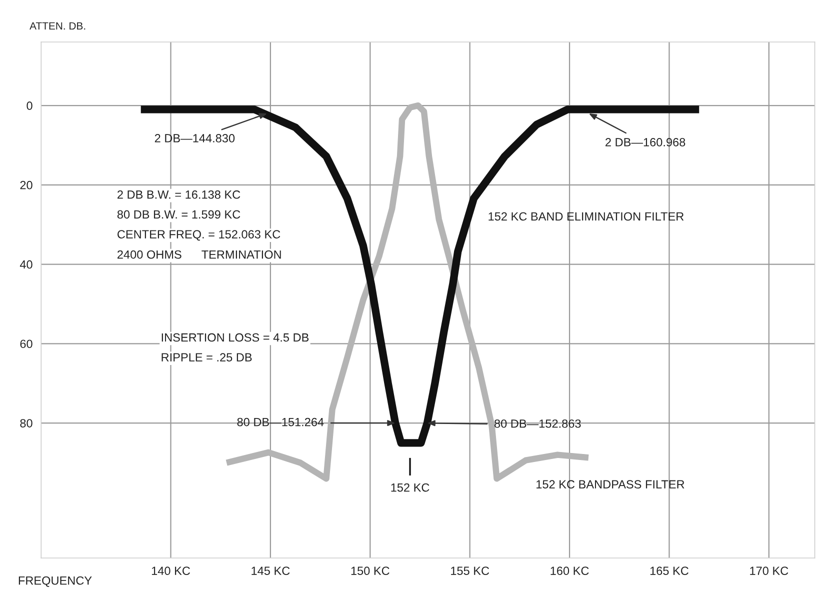 The image size is (823, 600). I want to click on annotation: 80 DB—151.264, so click(280, 422).